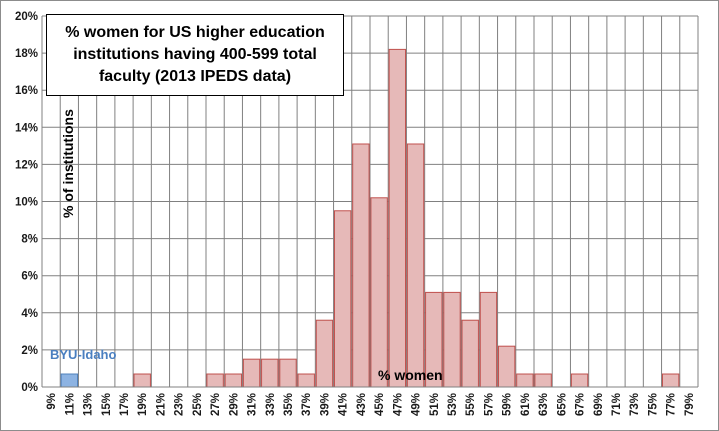 The width and height of the screenshot is (719, 431). What do you see at coordinates (125, 404) in the screenshot?
I see `x-tick-label: 17%` at bounding box center [125, 404].